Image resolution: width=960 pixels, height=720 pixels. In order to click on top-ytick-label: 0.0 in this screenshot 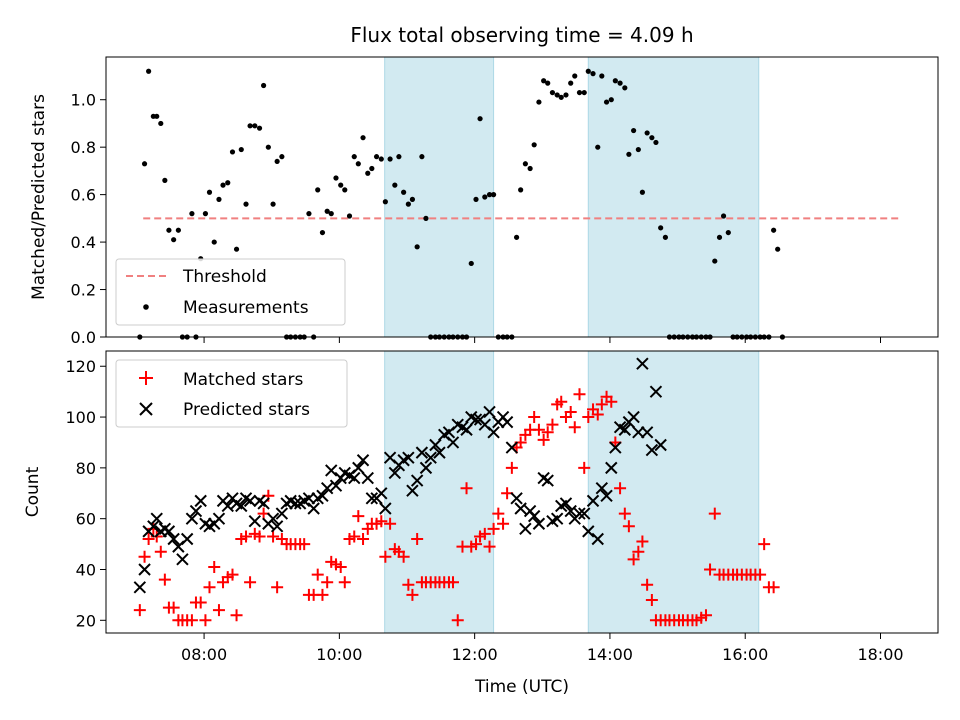, I will do `click(83, 337)`.